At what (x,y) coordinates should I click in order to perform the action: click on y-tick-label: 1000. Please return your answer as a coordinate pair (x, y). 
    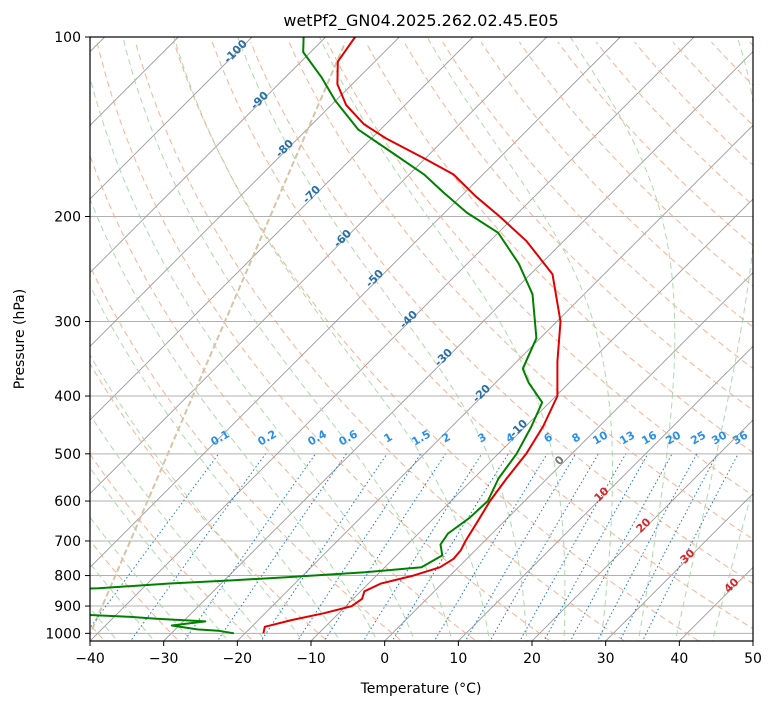
    Looking at the image, I should click on (63, 634).